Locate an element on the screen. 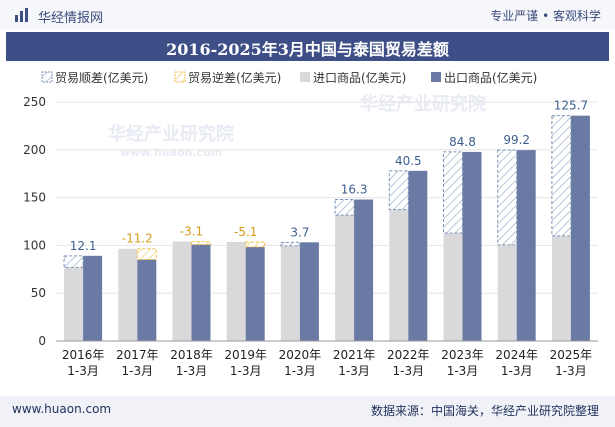 The width and height of the screenshot is (615, 427). y-tick-label: 100 is located at coordinates (34, 245).